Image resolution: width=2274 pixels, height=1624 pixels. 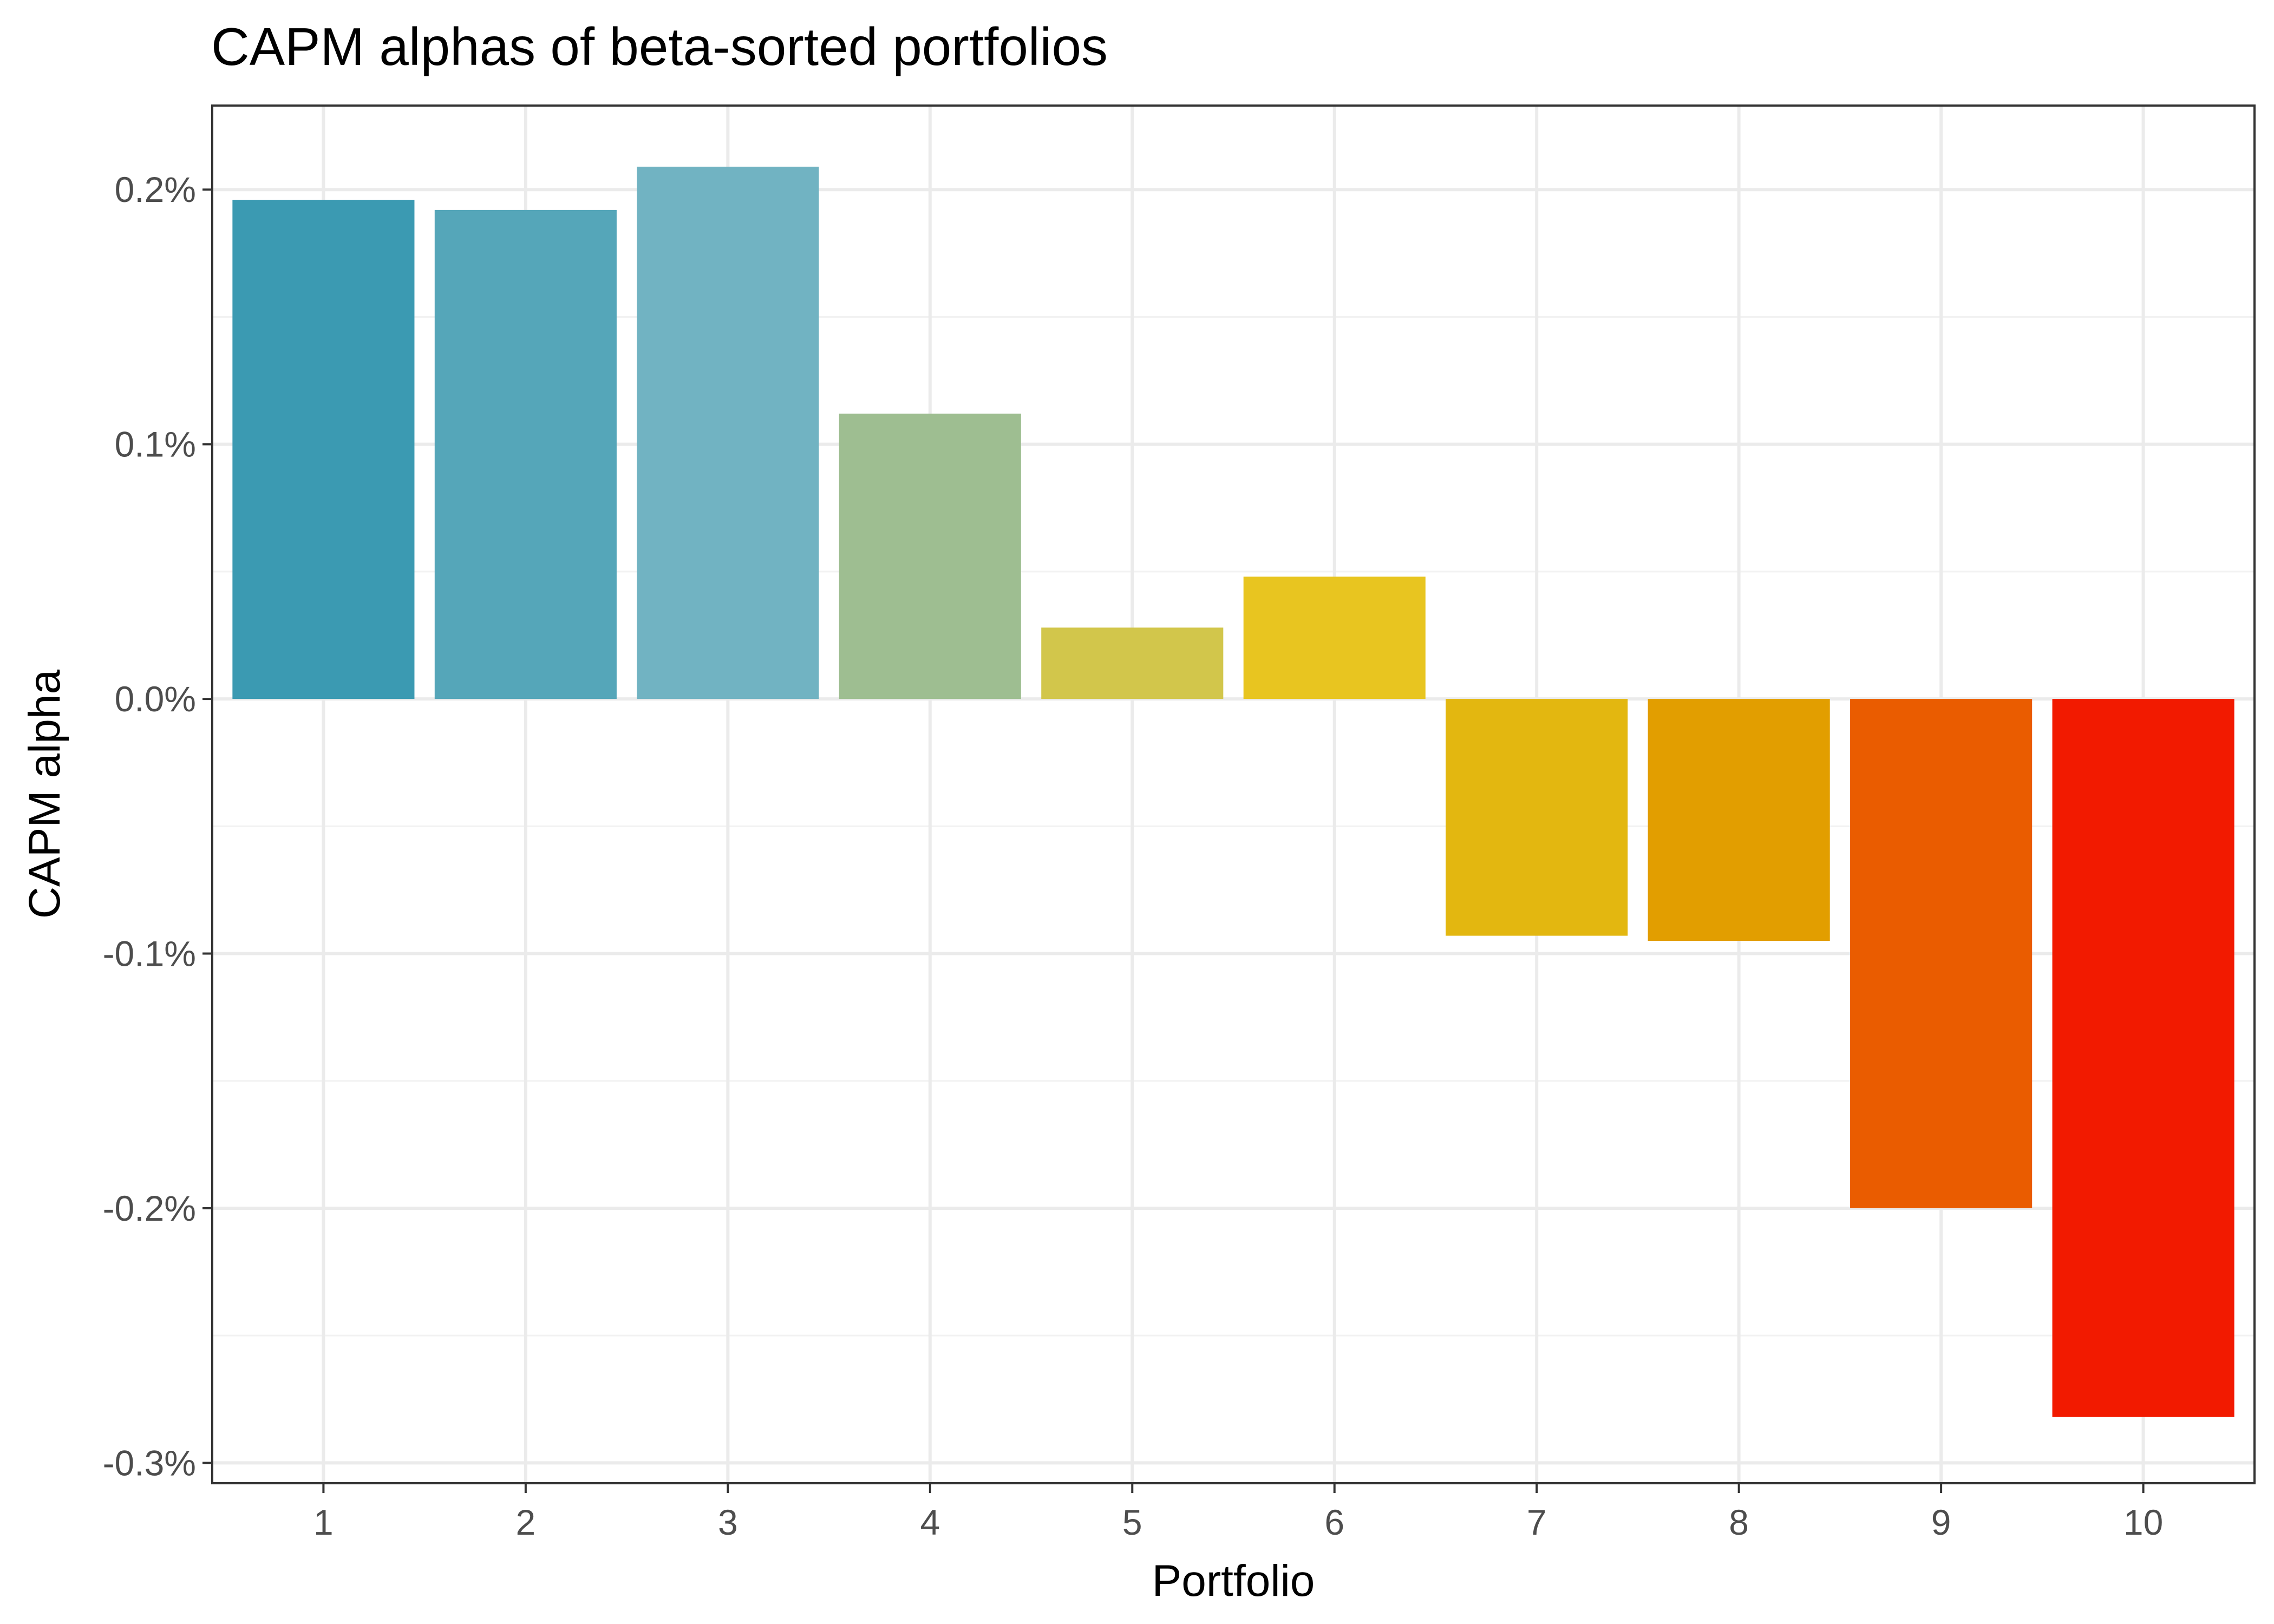 I want to click on x-tick-label: 6, so click(x=1334, y=1522).